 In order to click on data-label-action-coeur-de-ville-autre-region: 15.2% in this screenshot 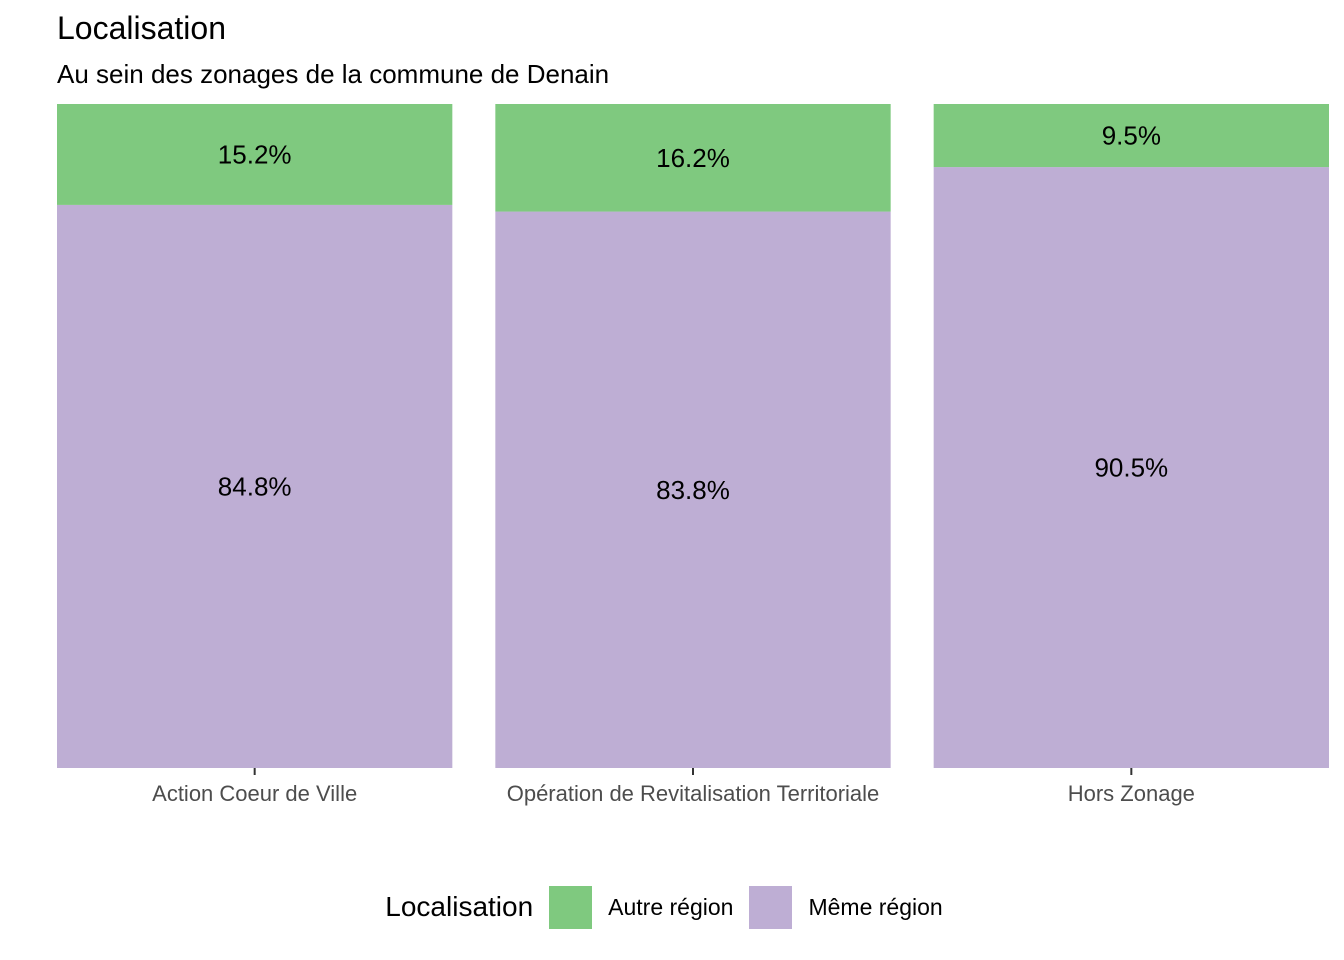, I will do `click(255, 154)`.